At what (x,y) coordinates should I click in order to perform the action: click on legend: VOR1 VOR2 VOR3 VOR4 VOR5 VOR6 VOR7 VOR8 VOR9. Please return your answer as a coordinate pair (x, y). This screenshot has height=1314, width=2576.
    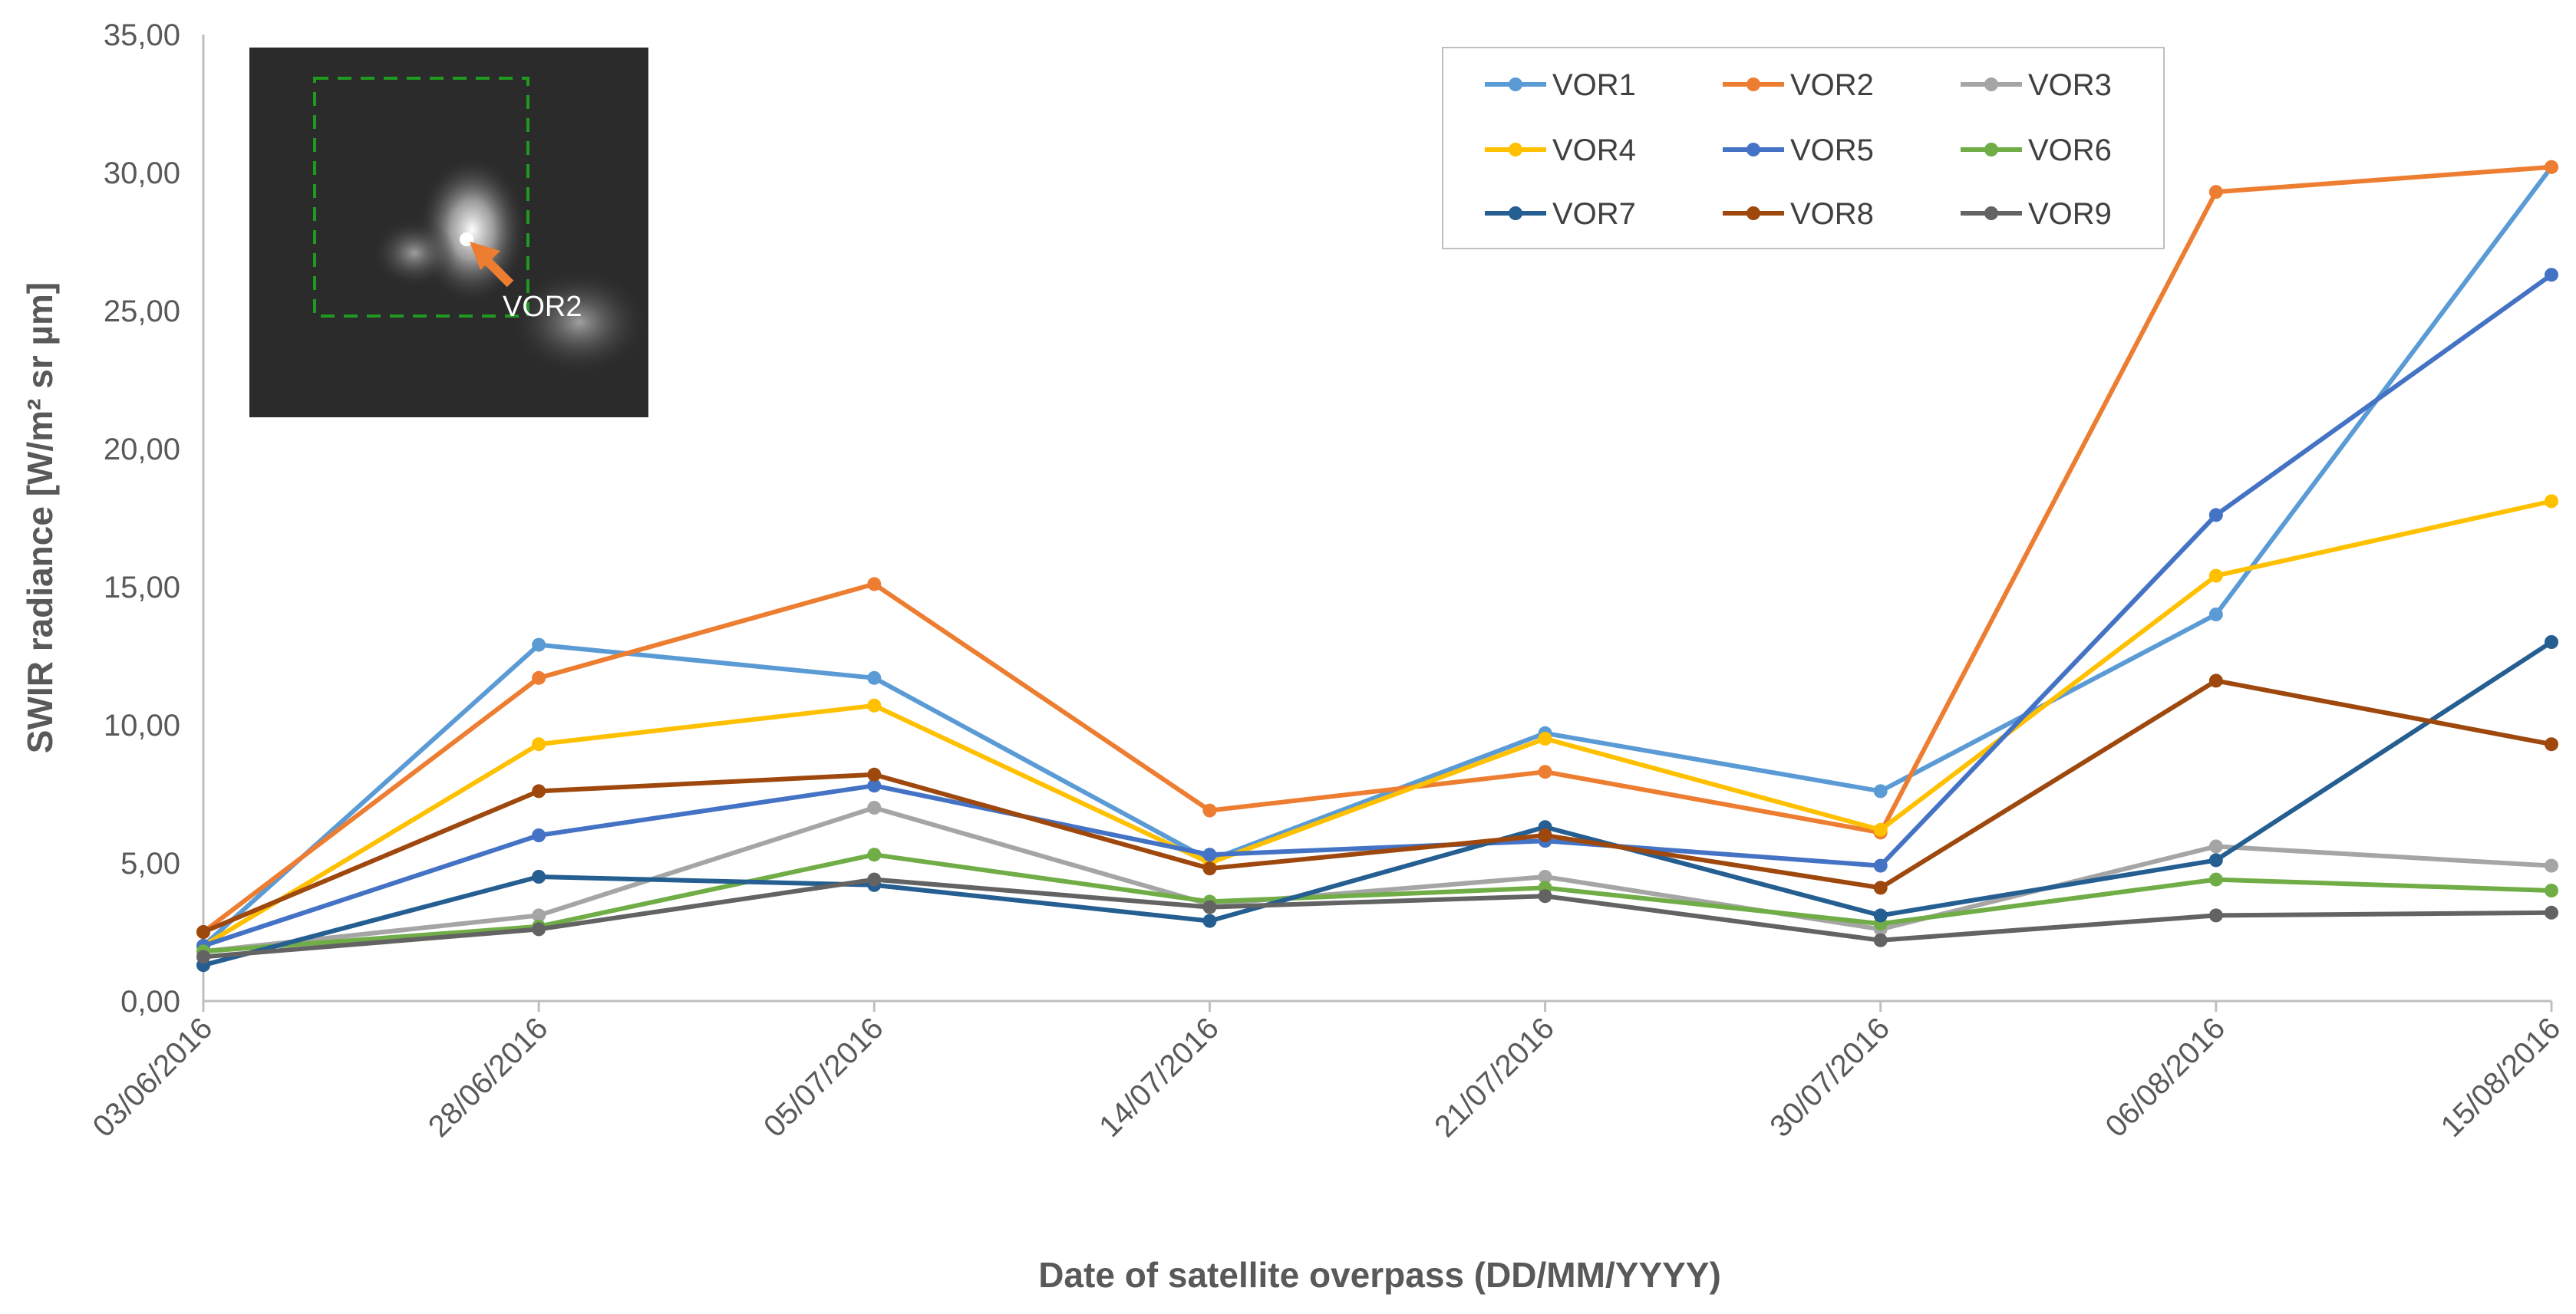
    Looking at the image, I should click on (1803, 148).